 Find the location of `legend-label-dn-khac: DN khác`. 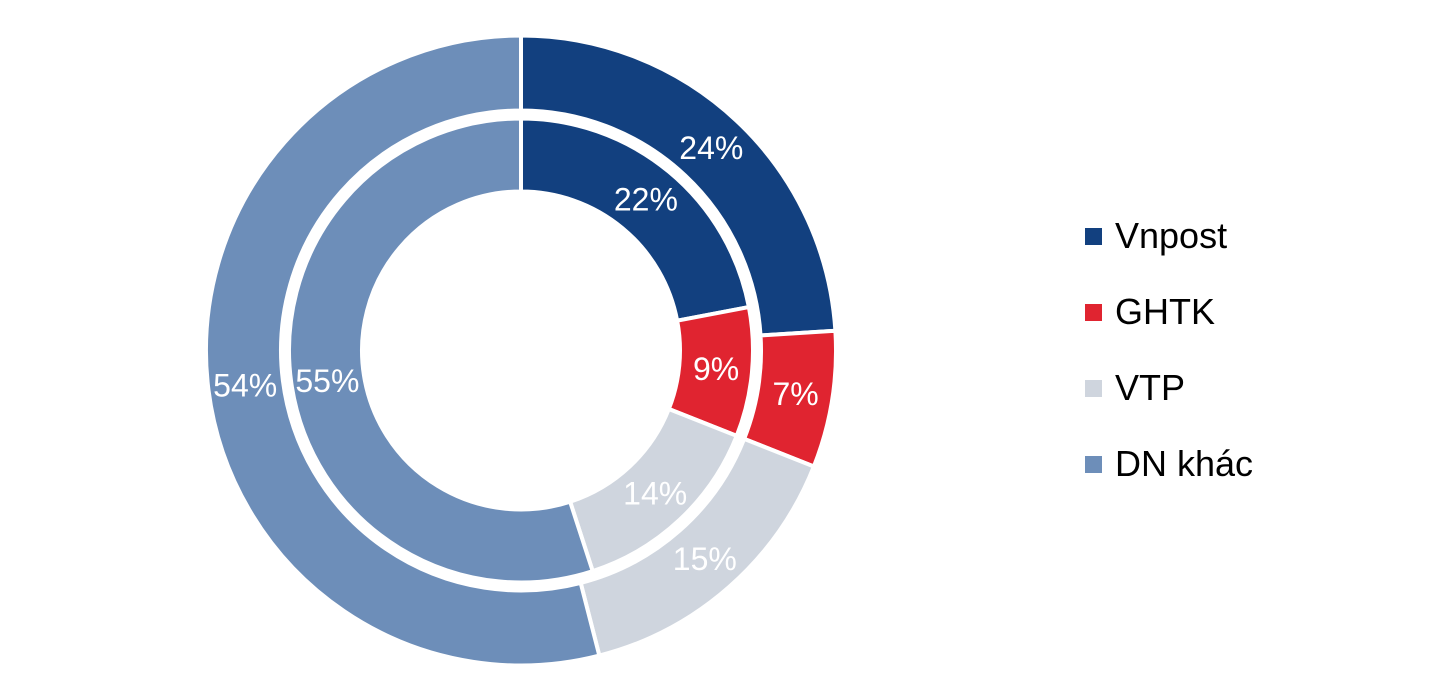

legend-label-dn-khac: DN khác is located at coordinates (1184, 463).